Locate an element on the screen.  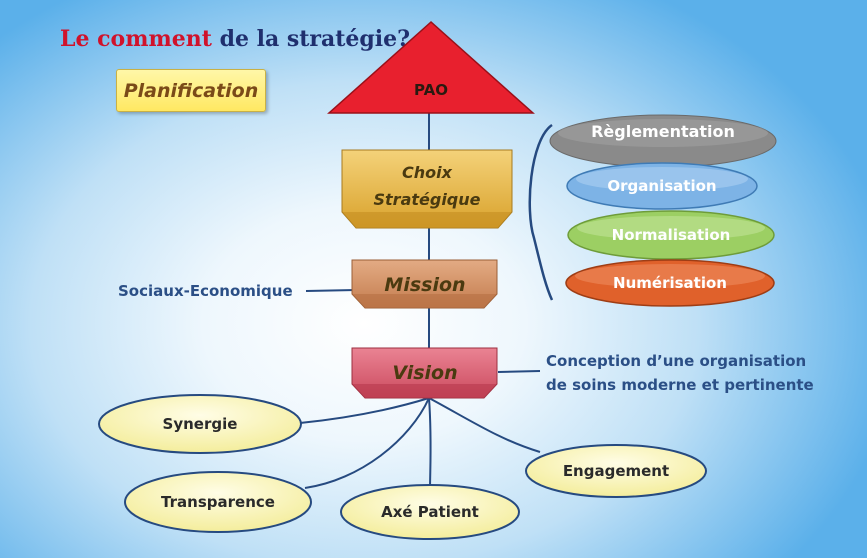
vision-box: Vision is located at coordinates (424, 373).